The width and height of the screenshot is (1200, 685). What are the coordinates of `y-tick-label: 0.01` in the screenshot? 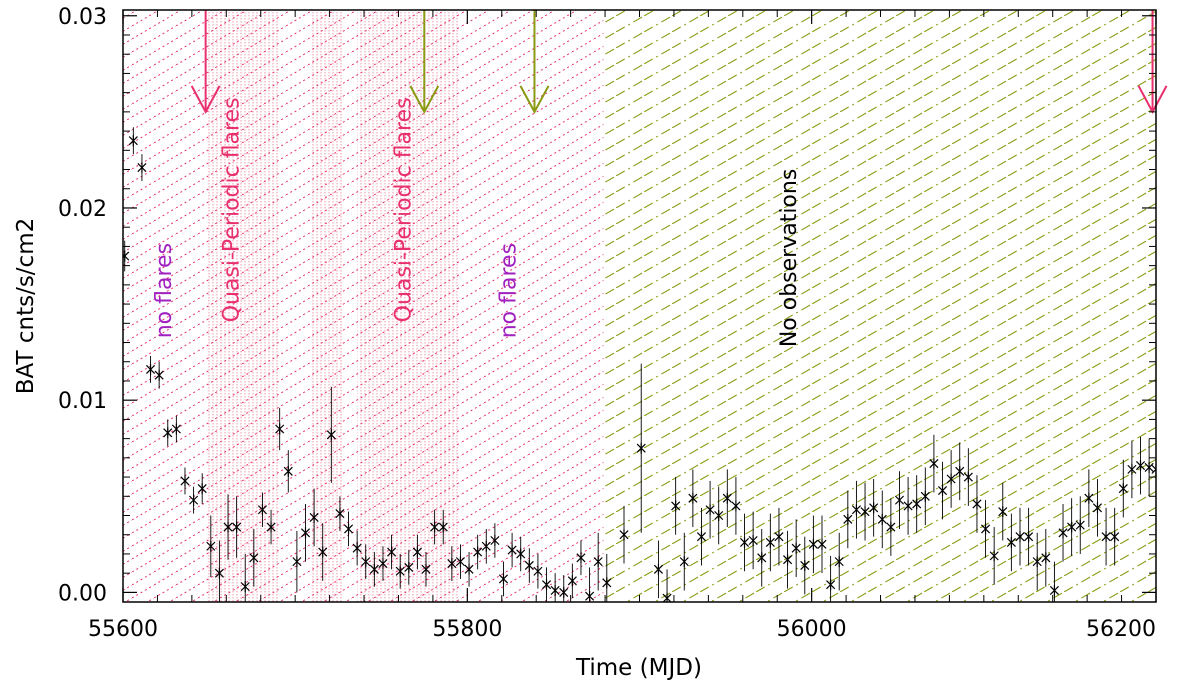 It's located at (82, 401).